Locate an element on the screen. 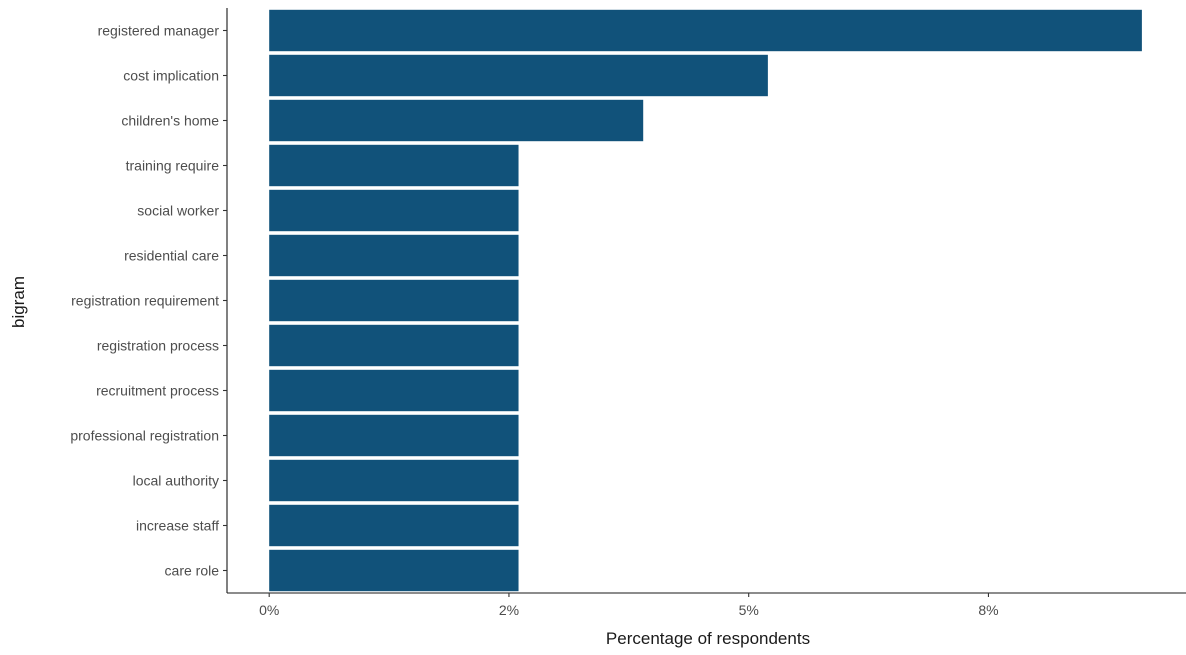 The image size is (1186, 655). x-axis-title: Percentage of respondents is located at coordinates (708, 638).